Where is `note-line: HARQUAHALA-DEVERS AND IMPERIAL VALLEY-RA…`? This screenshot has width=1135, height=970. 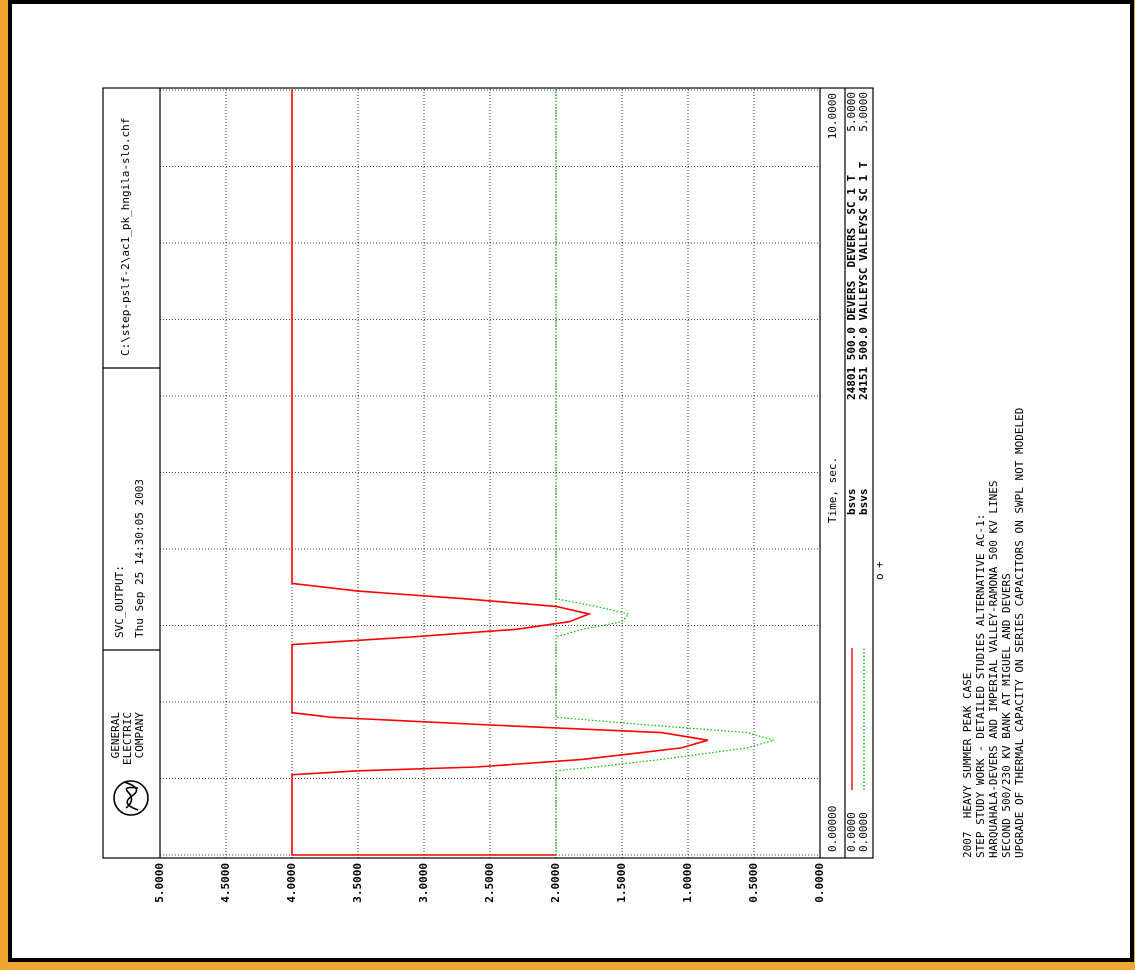 note-line: HARQUAHALA-DEVERS AND IMPERIAL VALLEY-RA… is located at coordinates (993, 670).